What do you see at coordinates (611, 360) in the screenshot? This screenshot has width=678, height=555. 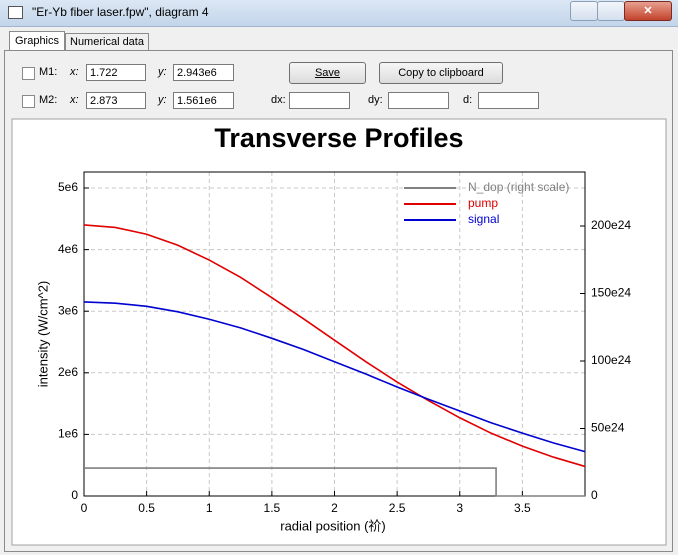 I see `y2-tick-label: 100e24` at bounding box center [611, 360].